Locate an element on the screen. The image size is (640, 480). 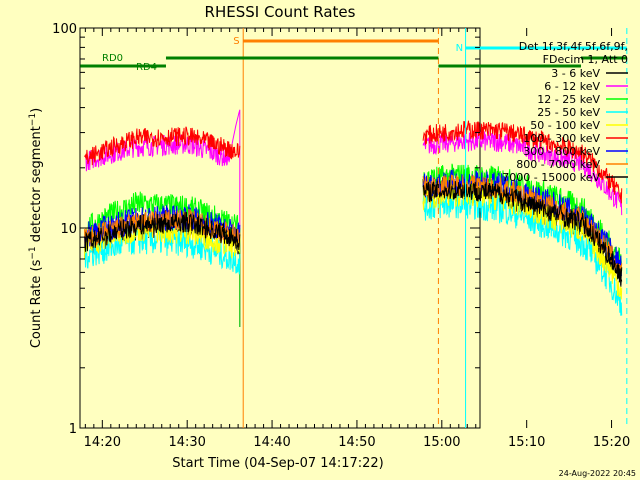
x-tick-label-1: 14:30 is located at coordinates (186, 442).